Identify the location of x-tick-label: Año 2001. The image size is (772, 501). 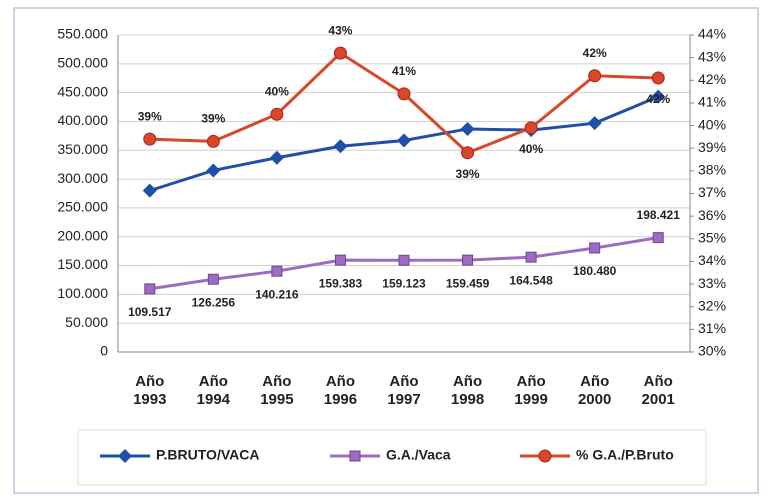
(658, 390).